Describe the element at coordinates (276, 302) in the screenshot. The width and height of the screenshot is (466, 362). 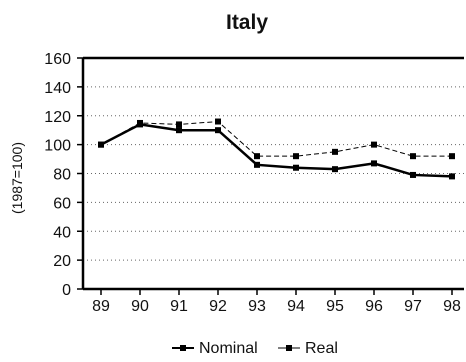
I see `x-axis-ticks: 89 90 91 92 93 94 95 96 97 98` at that location.